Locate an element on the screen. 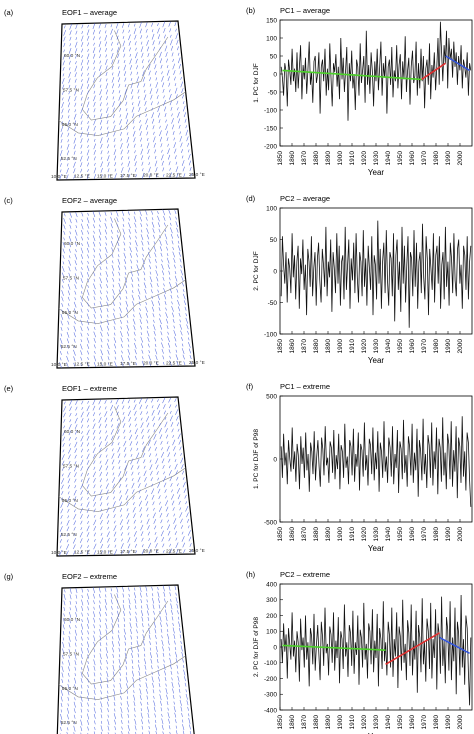 The image size is (474, 734). lon-tick-label: 25.0 °E is located at coordinates (197, 175).